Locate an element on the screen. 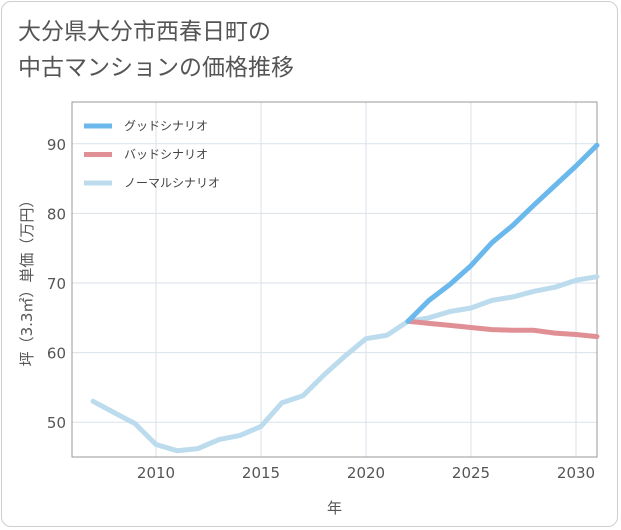  legend-label: ノーマルシナリオ is located at coordinates (172, 183).